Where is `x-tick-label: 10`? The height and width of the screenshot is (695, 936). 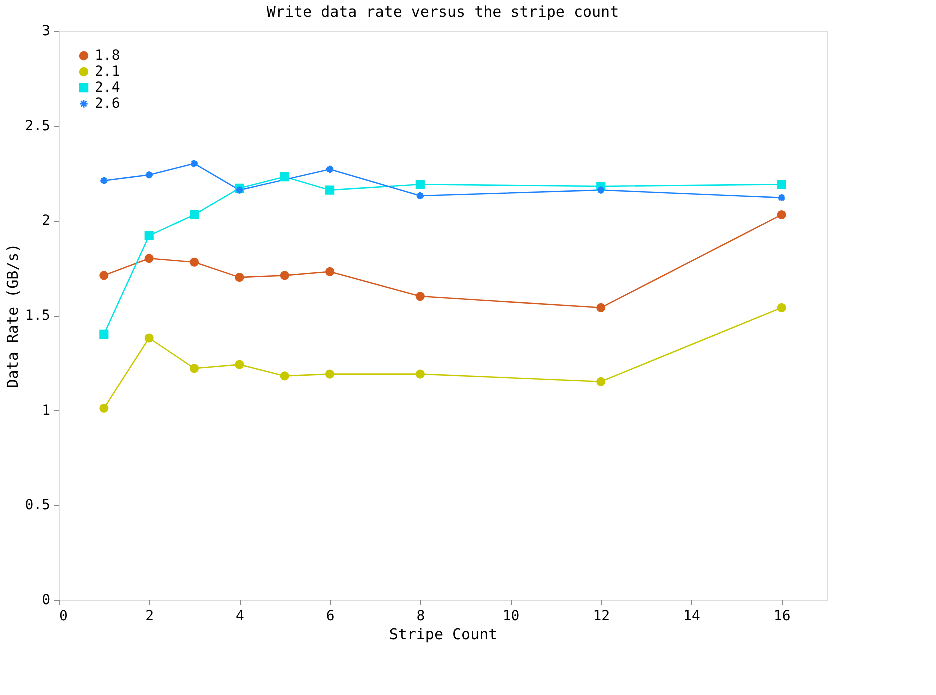 x-tick-label: 10 is located at coordinates (511, 616).